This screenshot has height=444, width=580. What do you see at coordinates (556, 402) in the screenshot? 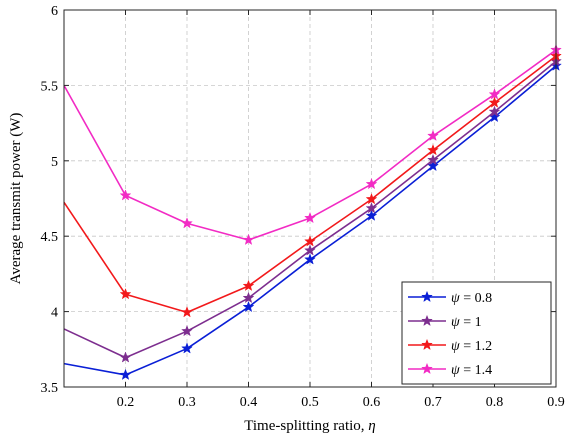
I see `x-tick-label: 0.9` at bounding box center [556, 402].